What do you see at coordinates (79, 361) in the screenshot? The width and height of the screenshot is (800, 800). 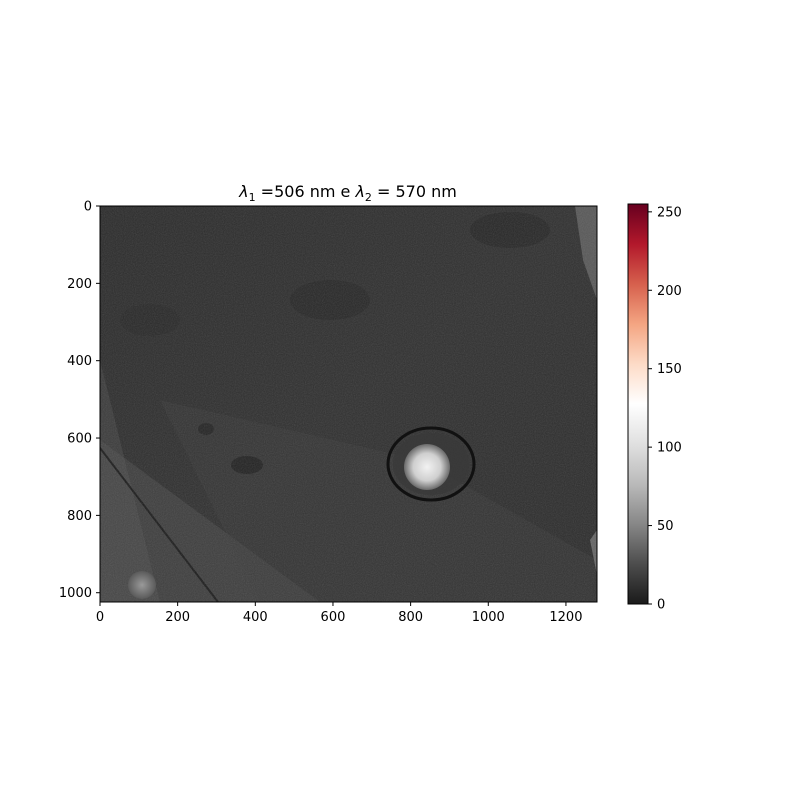 I see `y-tick-label: 400` at bounding box center [79, 361].